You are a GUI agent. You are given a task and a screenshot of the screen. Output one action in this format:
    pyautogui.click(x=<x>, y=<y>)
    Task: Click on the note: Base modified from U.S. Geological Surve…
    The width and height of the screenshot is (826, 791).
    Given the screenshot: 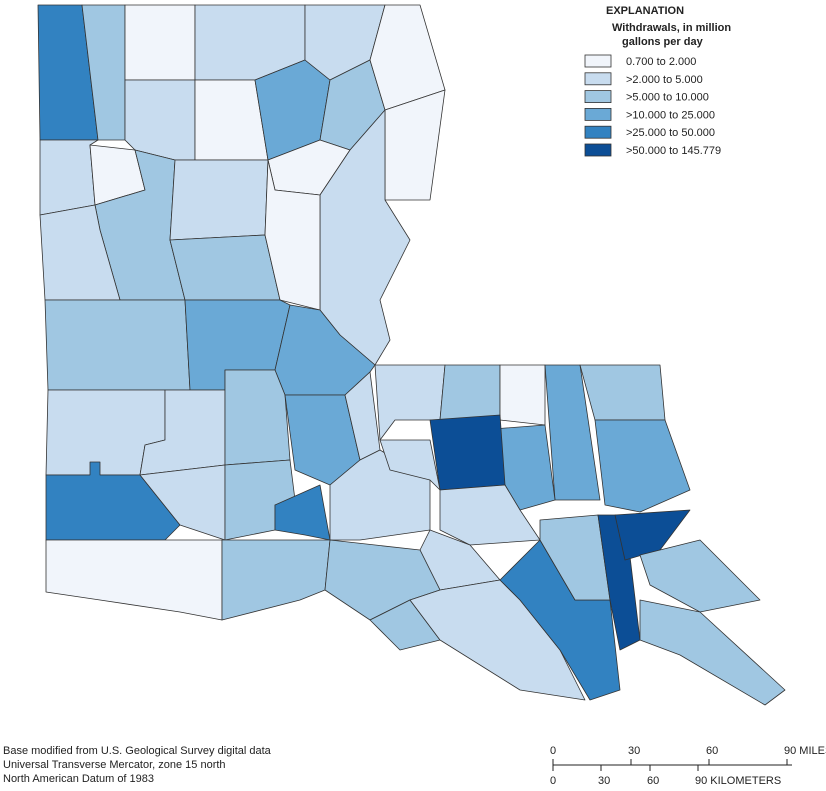 What is the action you would take?
    pyautogui.click(x=137, y=751)
    